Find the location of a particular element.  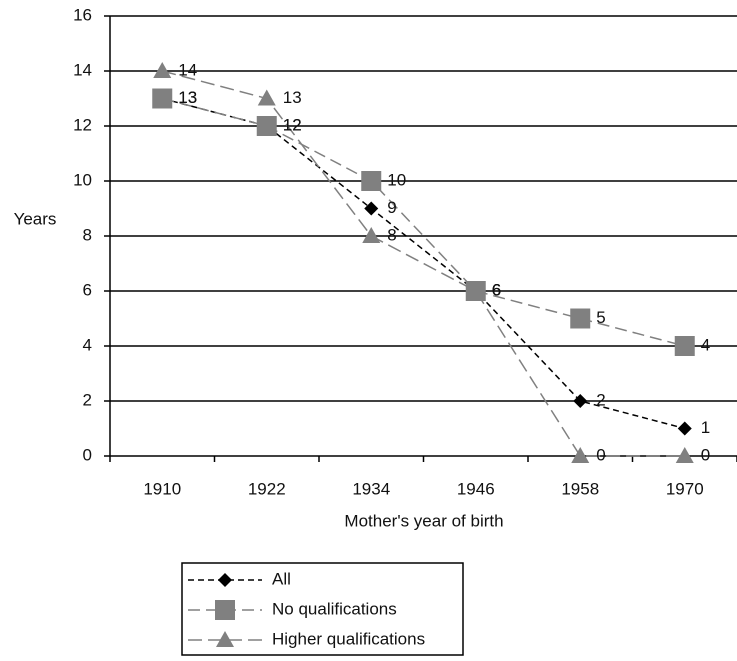

y-tick-label: 2 is located at coordinates (87, 399).